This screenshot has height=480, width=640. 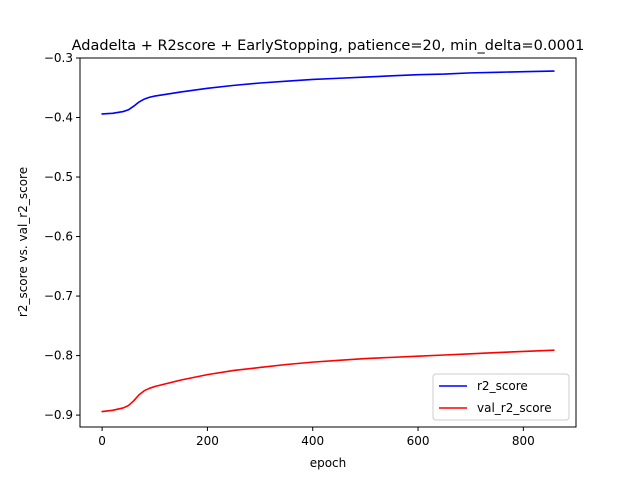 I want to click on x-tick-label: 600, so click(x=418, y=441).